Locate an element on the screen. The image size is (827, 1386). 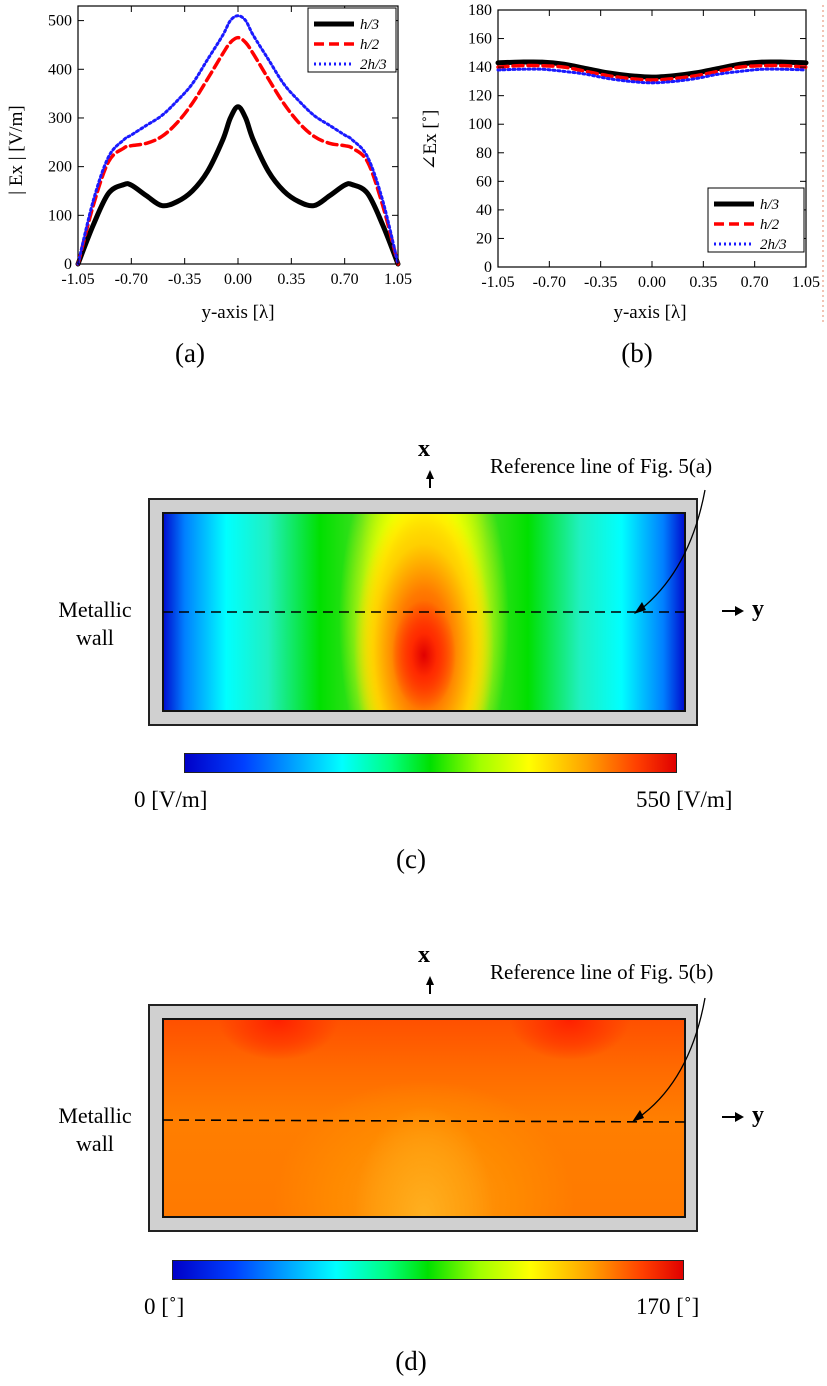
caption-b: (b) is located at coordinates (637, 353).